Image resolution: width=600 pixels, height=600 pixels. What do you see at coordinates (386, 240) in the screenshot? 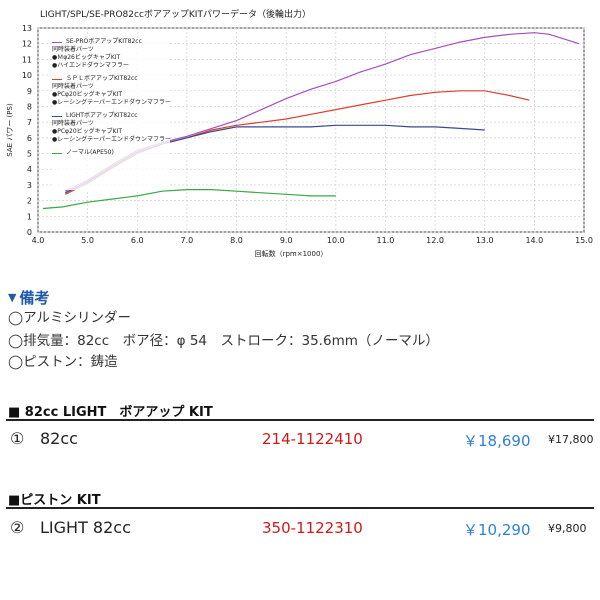
I see `x-tick-label: 11.0` at bounding box center [386, 240].